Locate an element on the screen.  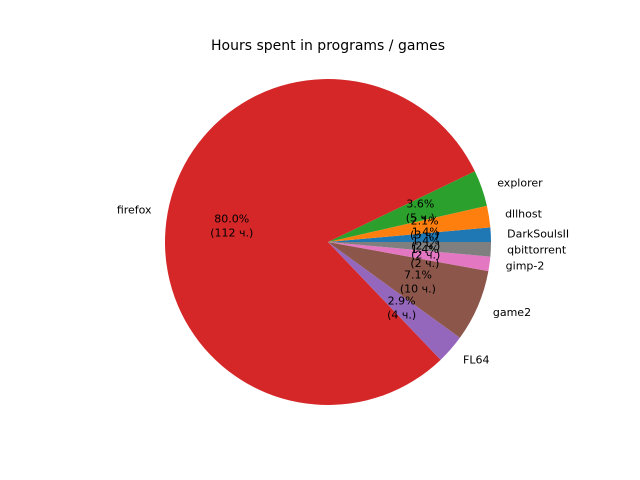
slice-label-gimp-2: gimp-2 is located at coordinates (525, 266).